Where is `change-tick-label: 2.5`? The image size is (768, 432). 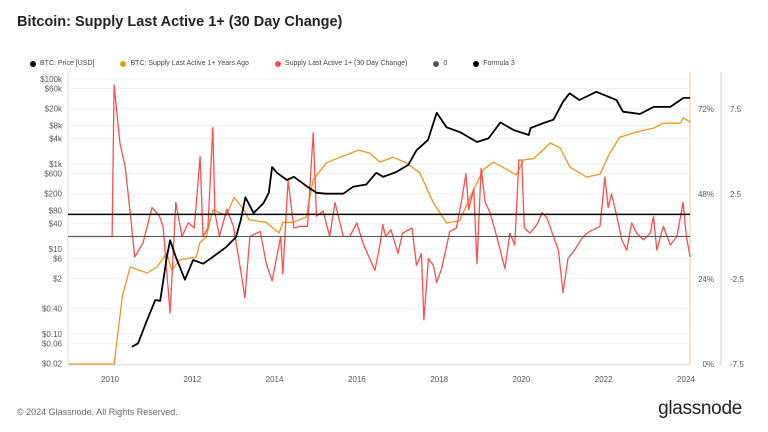 change-tick-label: 2.5 is located at coordinates (736, 194).